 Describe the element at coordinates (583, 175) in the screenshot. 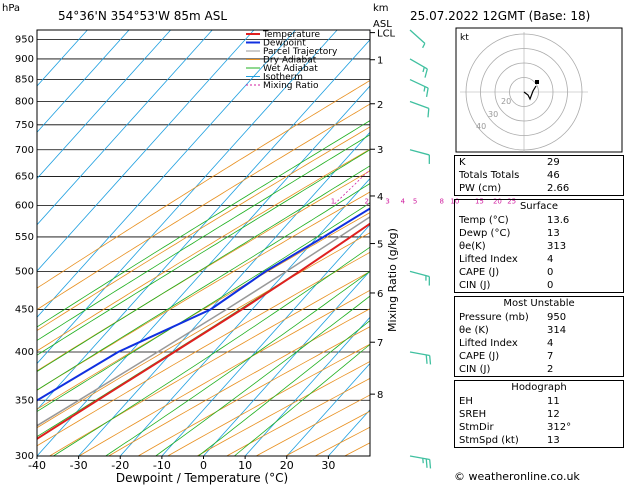

I see `row-value: 46` at that location.